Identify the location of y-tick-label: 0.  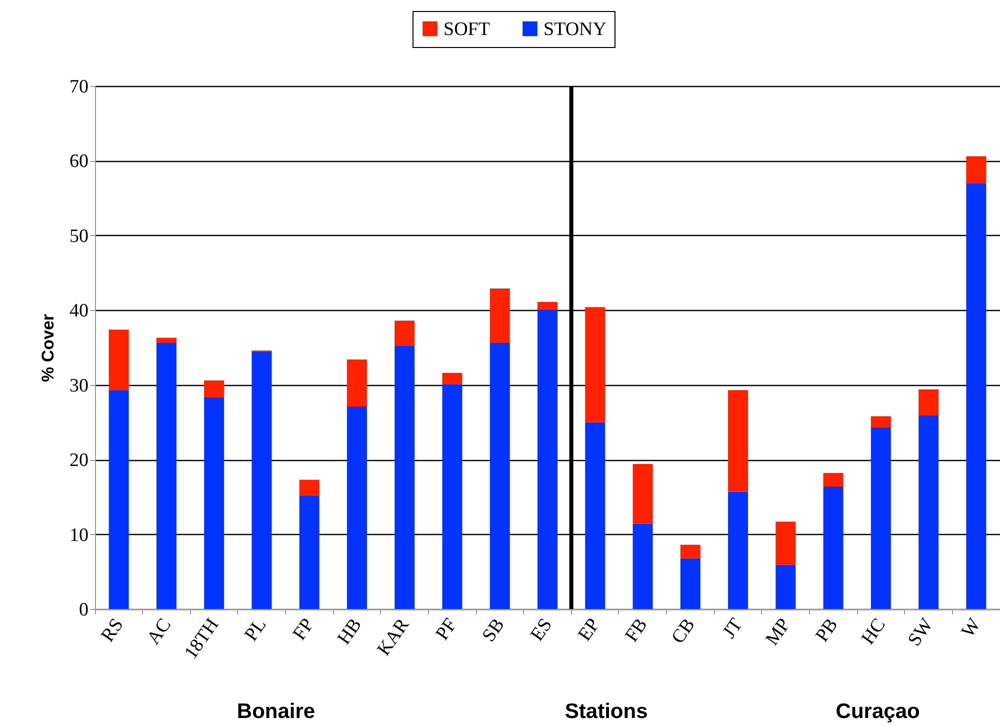
(83, 610).